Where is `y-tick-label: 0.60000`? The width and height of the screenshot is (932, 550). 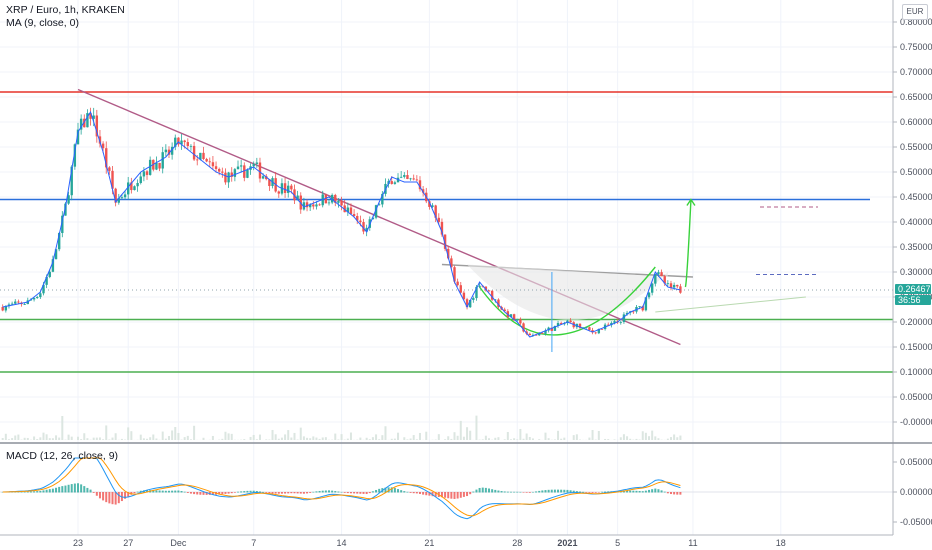 y-tick-label: 0.60000 is located at coordinates (916, 122).